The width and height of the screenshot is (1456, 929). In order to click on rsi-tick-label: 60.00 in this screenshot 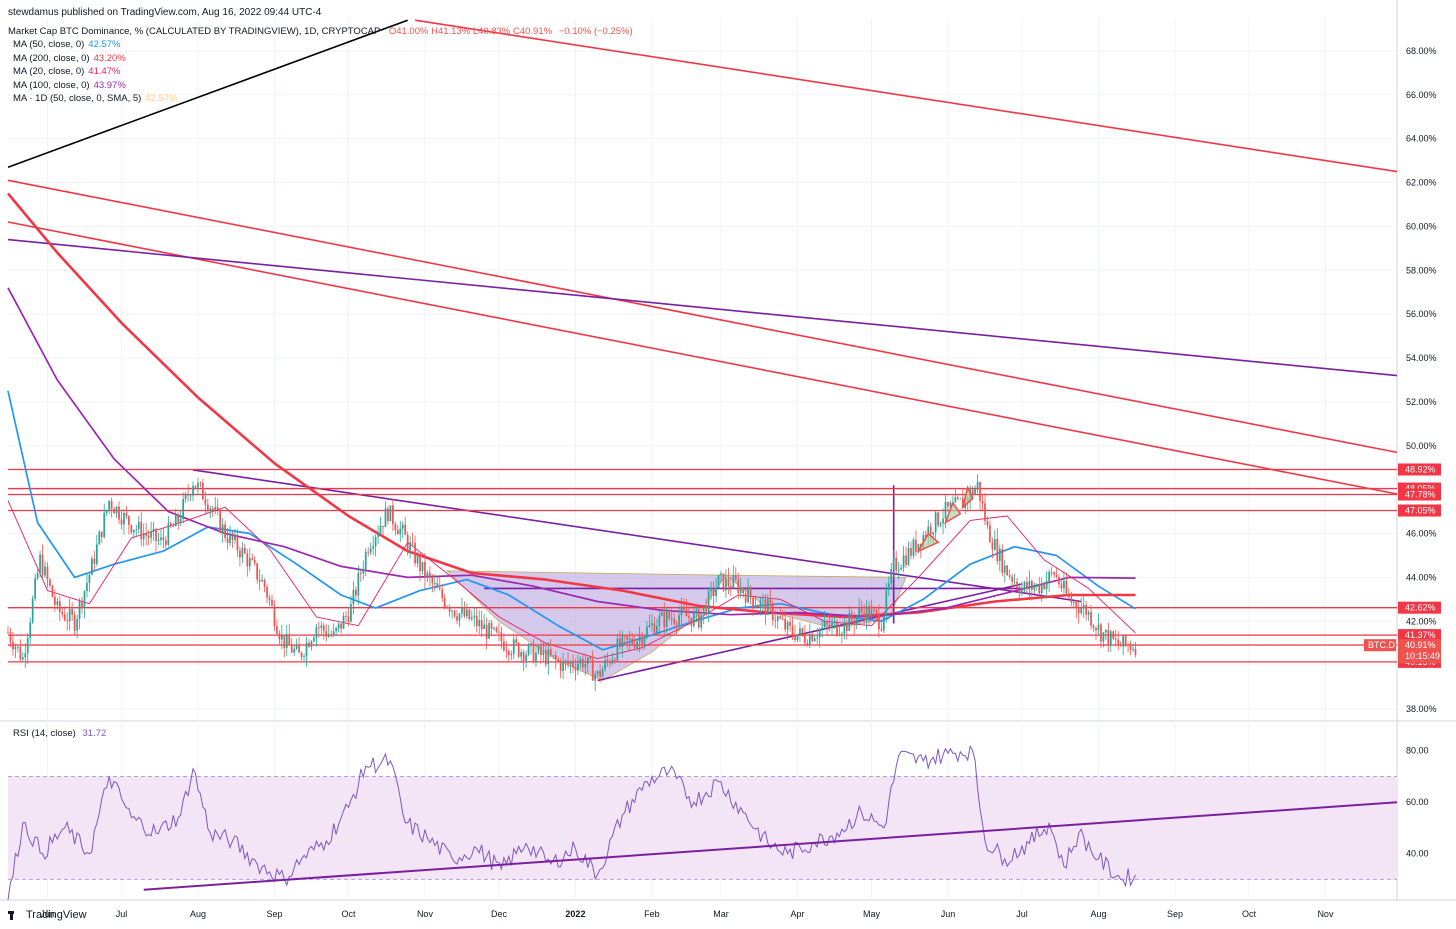, I will do `click(1417, 802)`.